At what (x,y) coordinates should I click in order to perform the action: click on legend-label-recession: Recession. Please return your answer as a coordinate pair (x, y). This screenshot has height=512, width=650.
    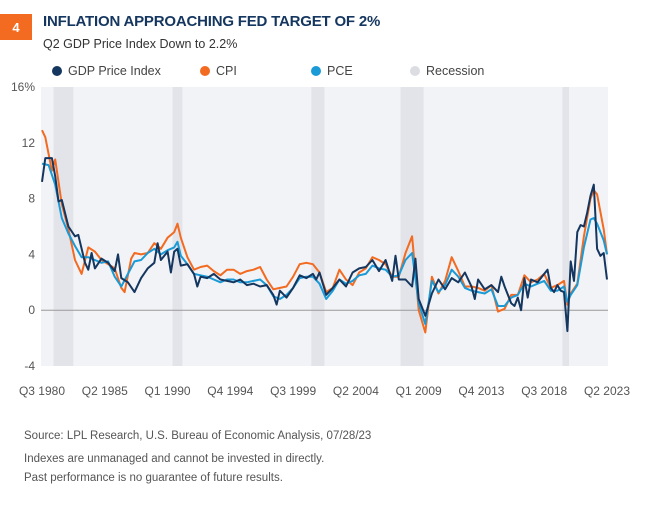
    Looking at the image, I should click on (455, 71).